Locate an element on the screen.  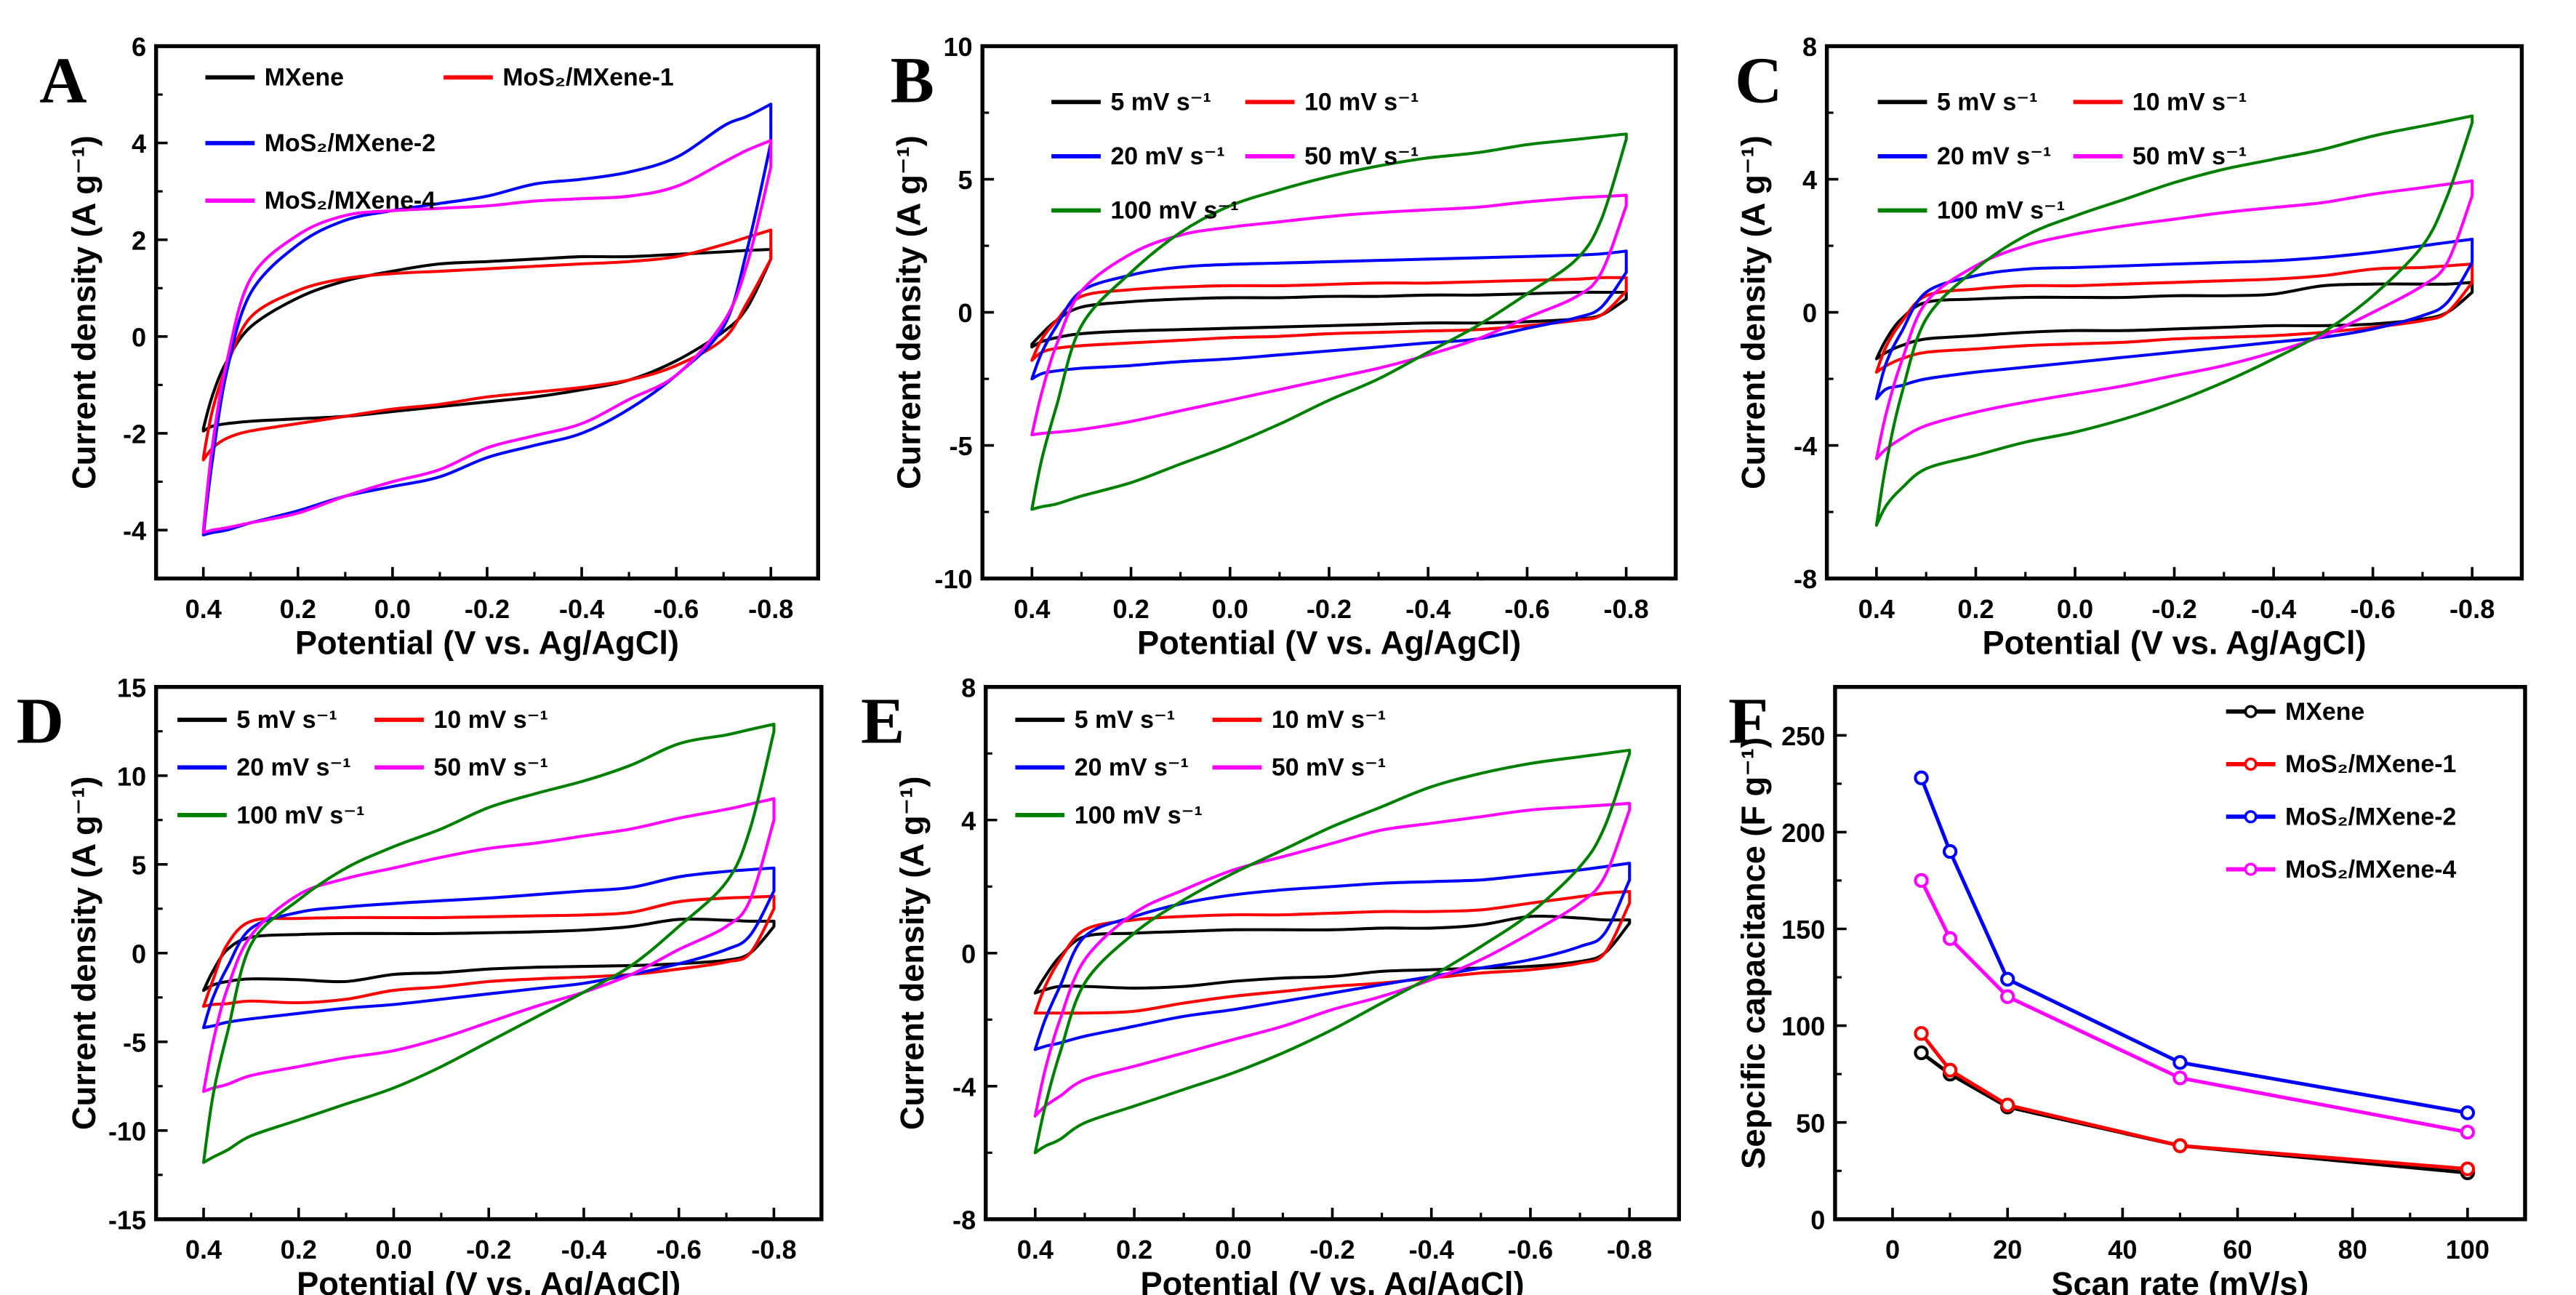
y-tick-label: 2 is located at coordinates (139, 240).